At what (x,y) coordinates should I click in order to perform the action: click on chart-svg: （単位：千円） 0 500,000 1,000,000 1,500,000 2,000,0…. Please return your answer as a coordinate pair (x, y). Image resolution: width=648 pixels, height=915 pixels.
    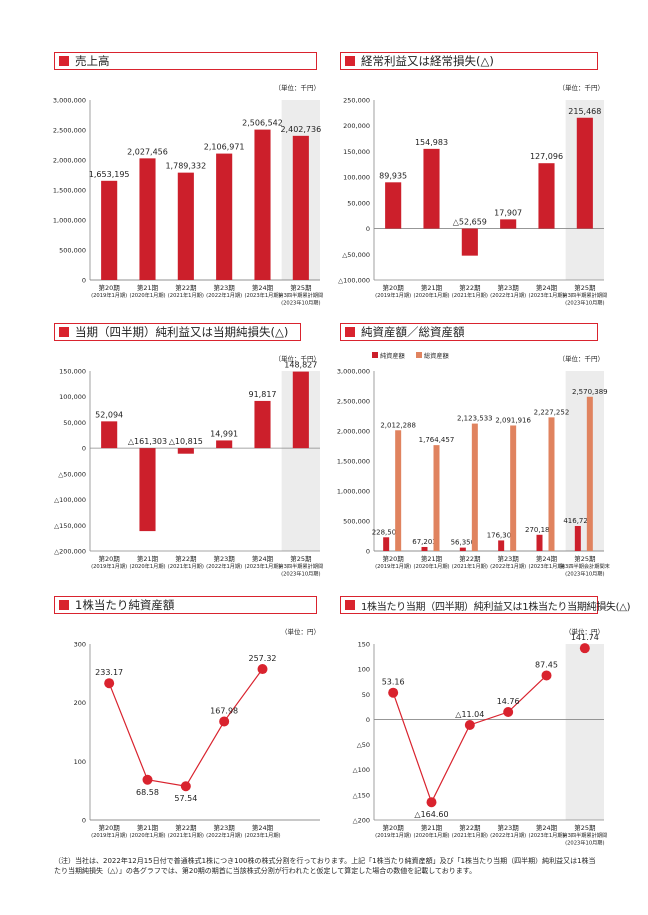
    Looking at the image, I should click on (474, 464).